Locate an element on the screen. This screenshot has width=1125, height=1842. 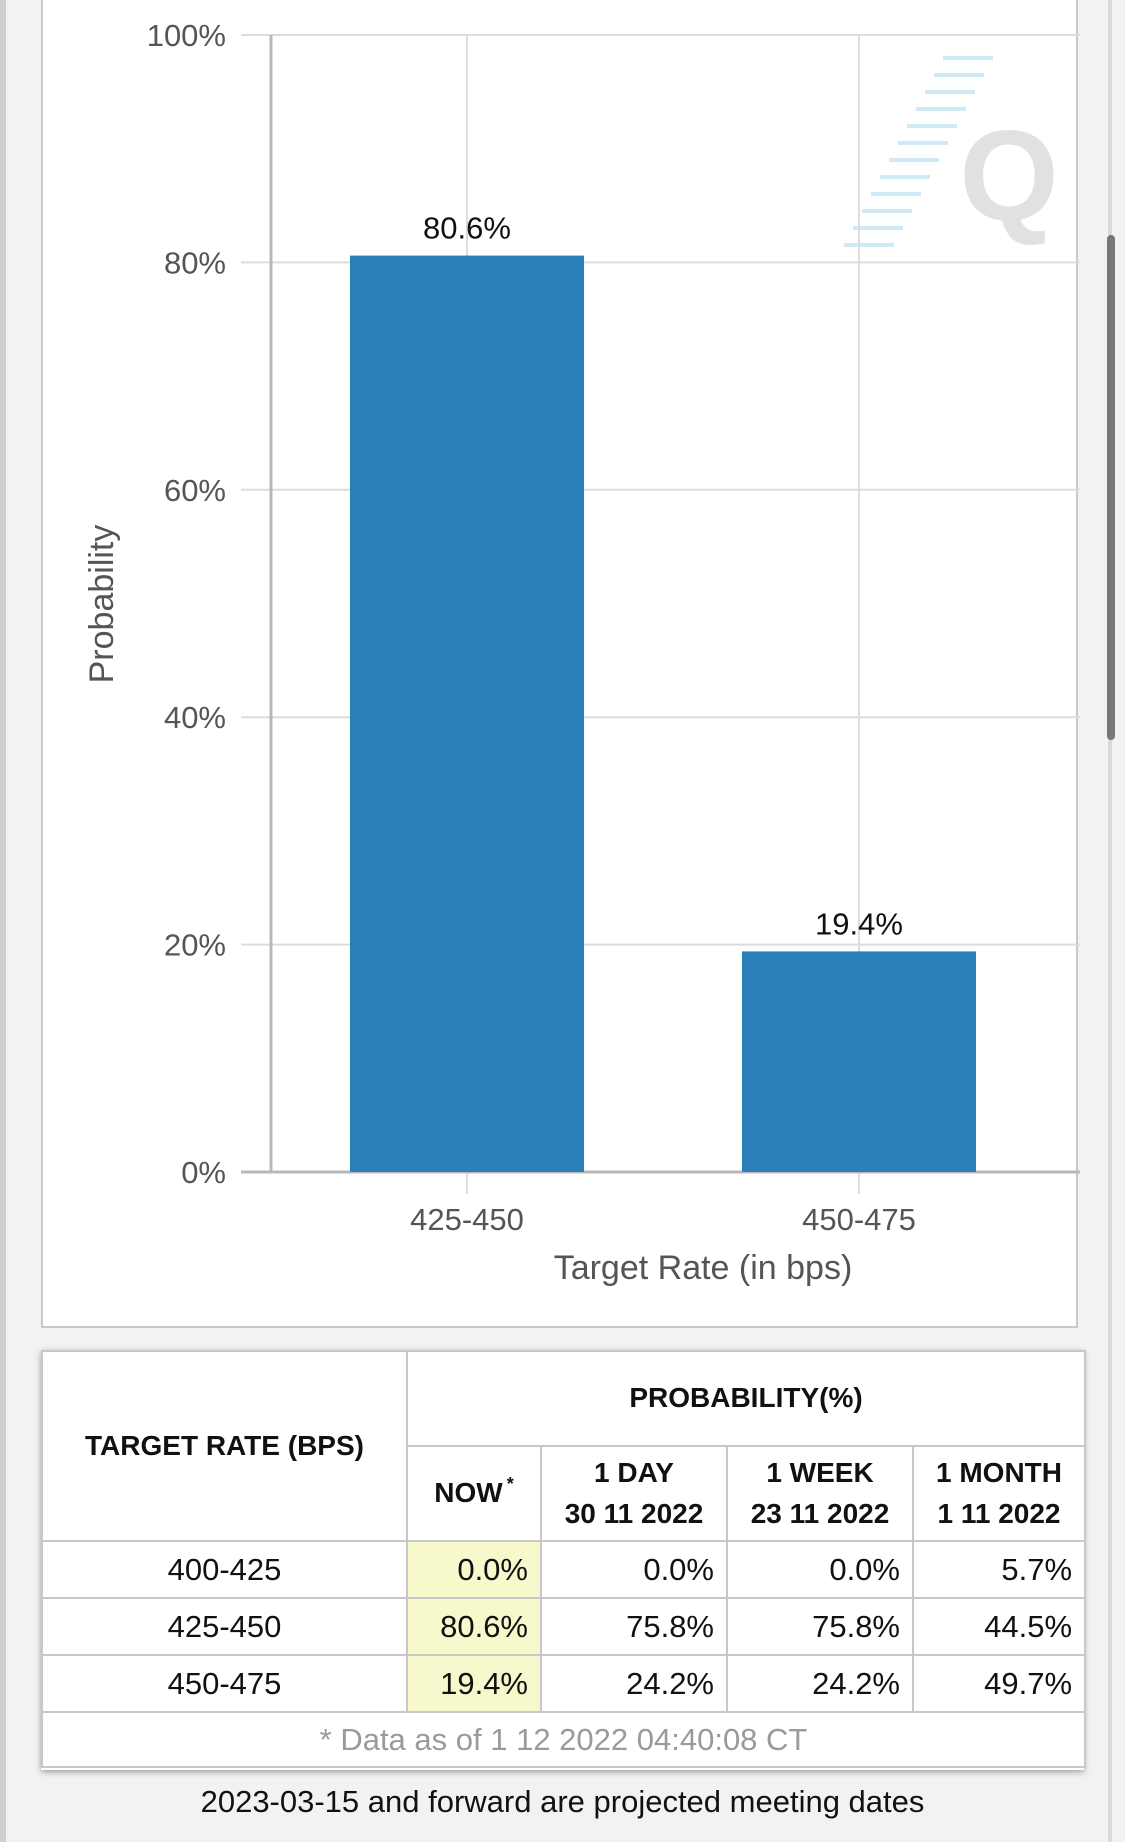
table-row: 400-425 0.0% 0.0% 0.0% 5.7% is located at coordinates (564, 1569).